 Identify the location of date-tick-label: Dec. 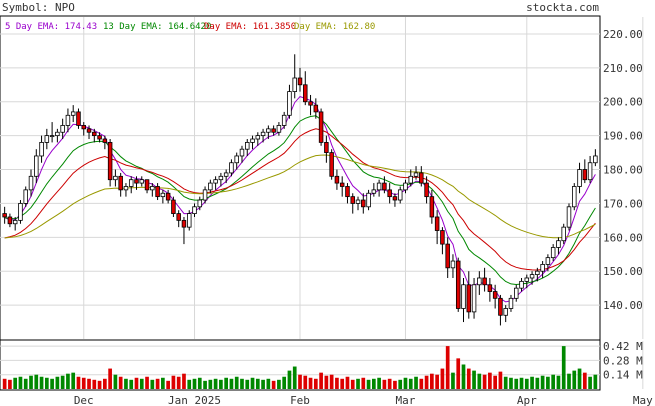
(84, 400).